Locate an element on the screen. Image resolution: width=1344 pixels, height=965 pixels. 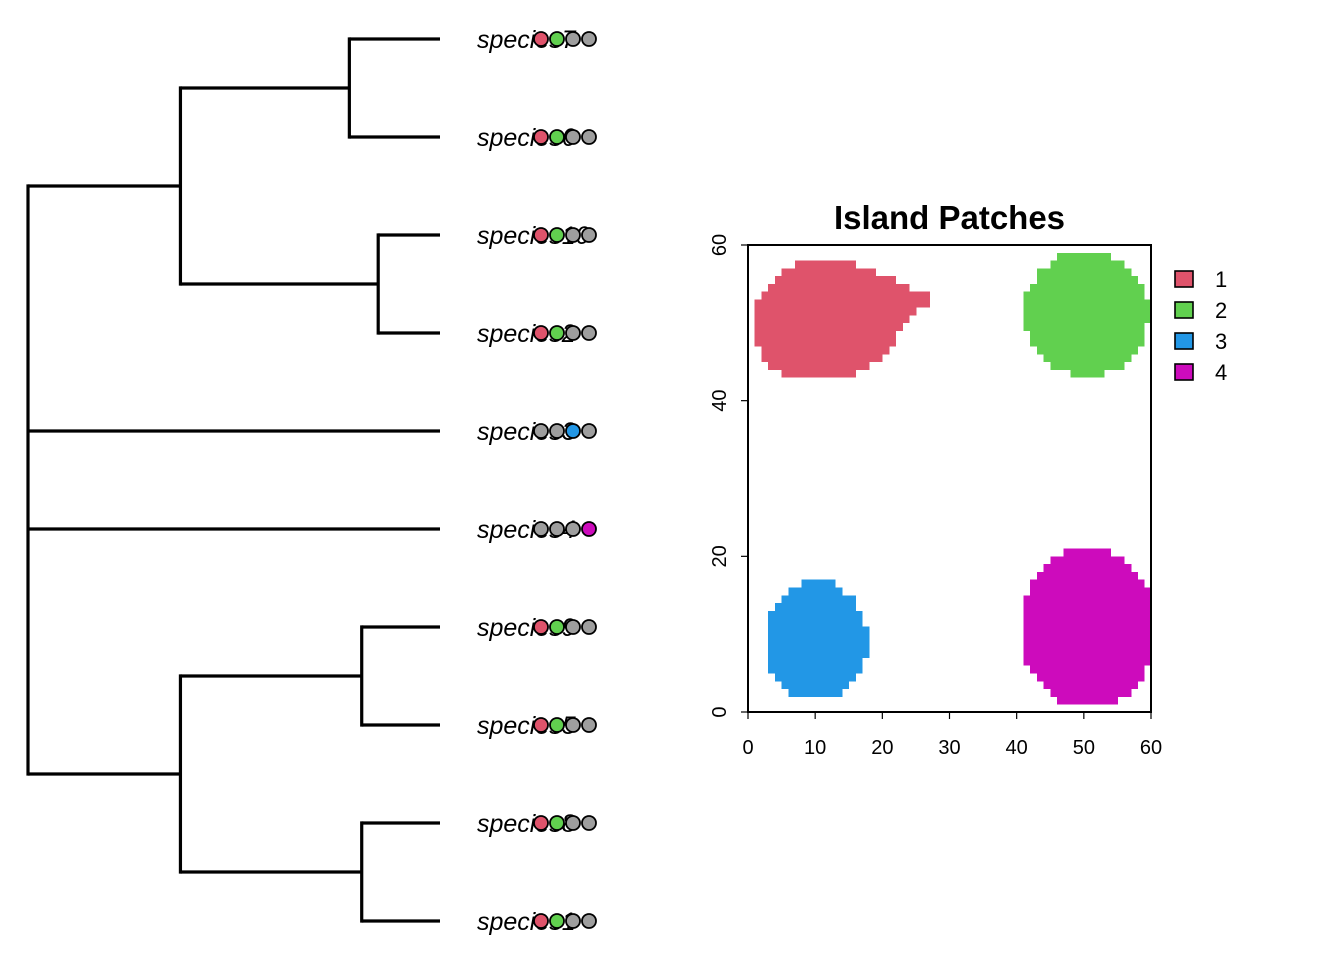
x-tick-label: 30 is located at coordinates (949, 748).